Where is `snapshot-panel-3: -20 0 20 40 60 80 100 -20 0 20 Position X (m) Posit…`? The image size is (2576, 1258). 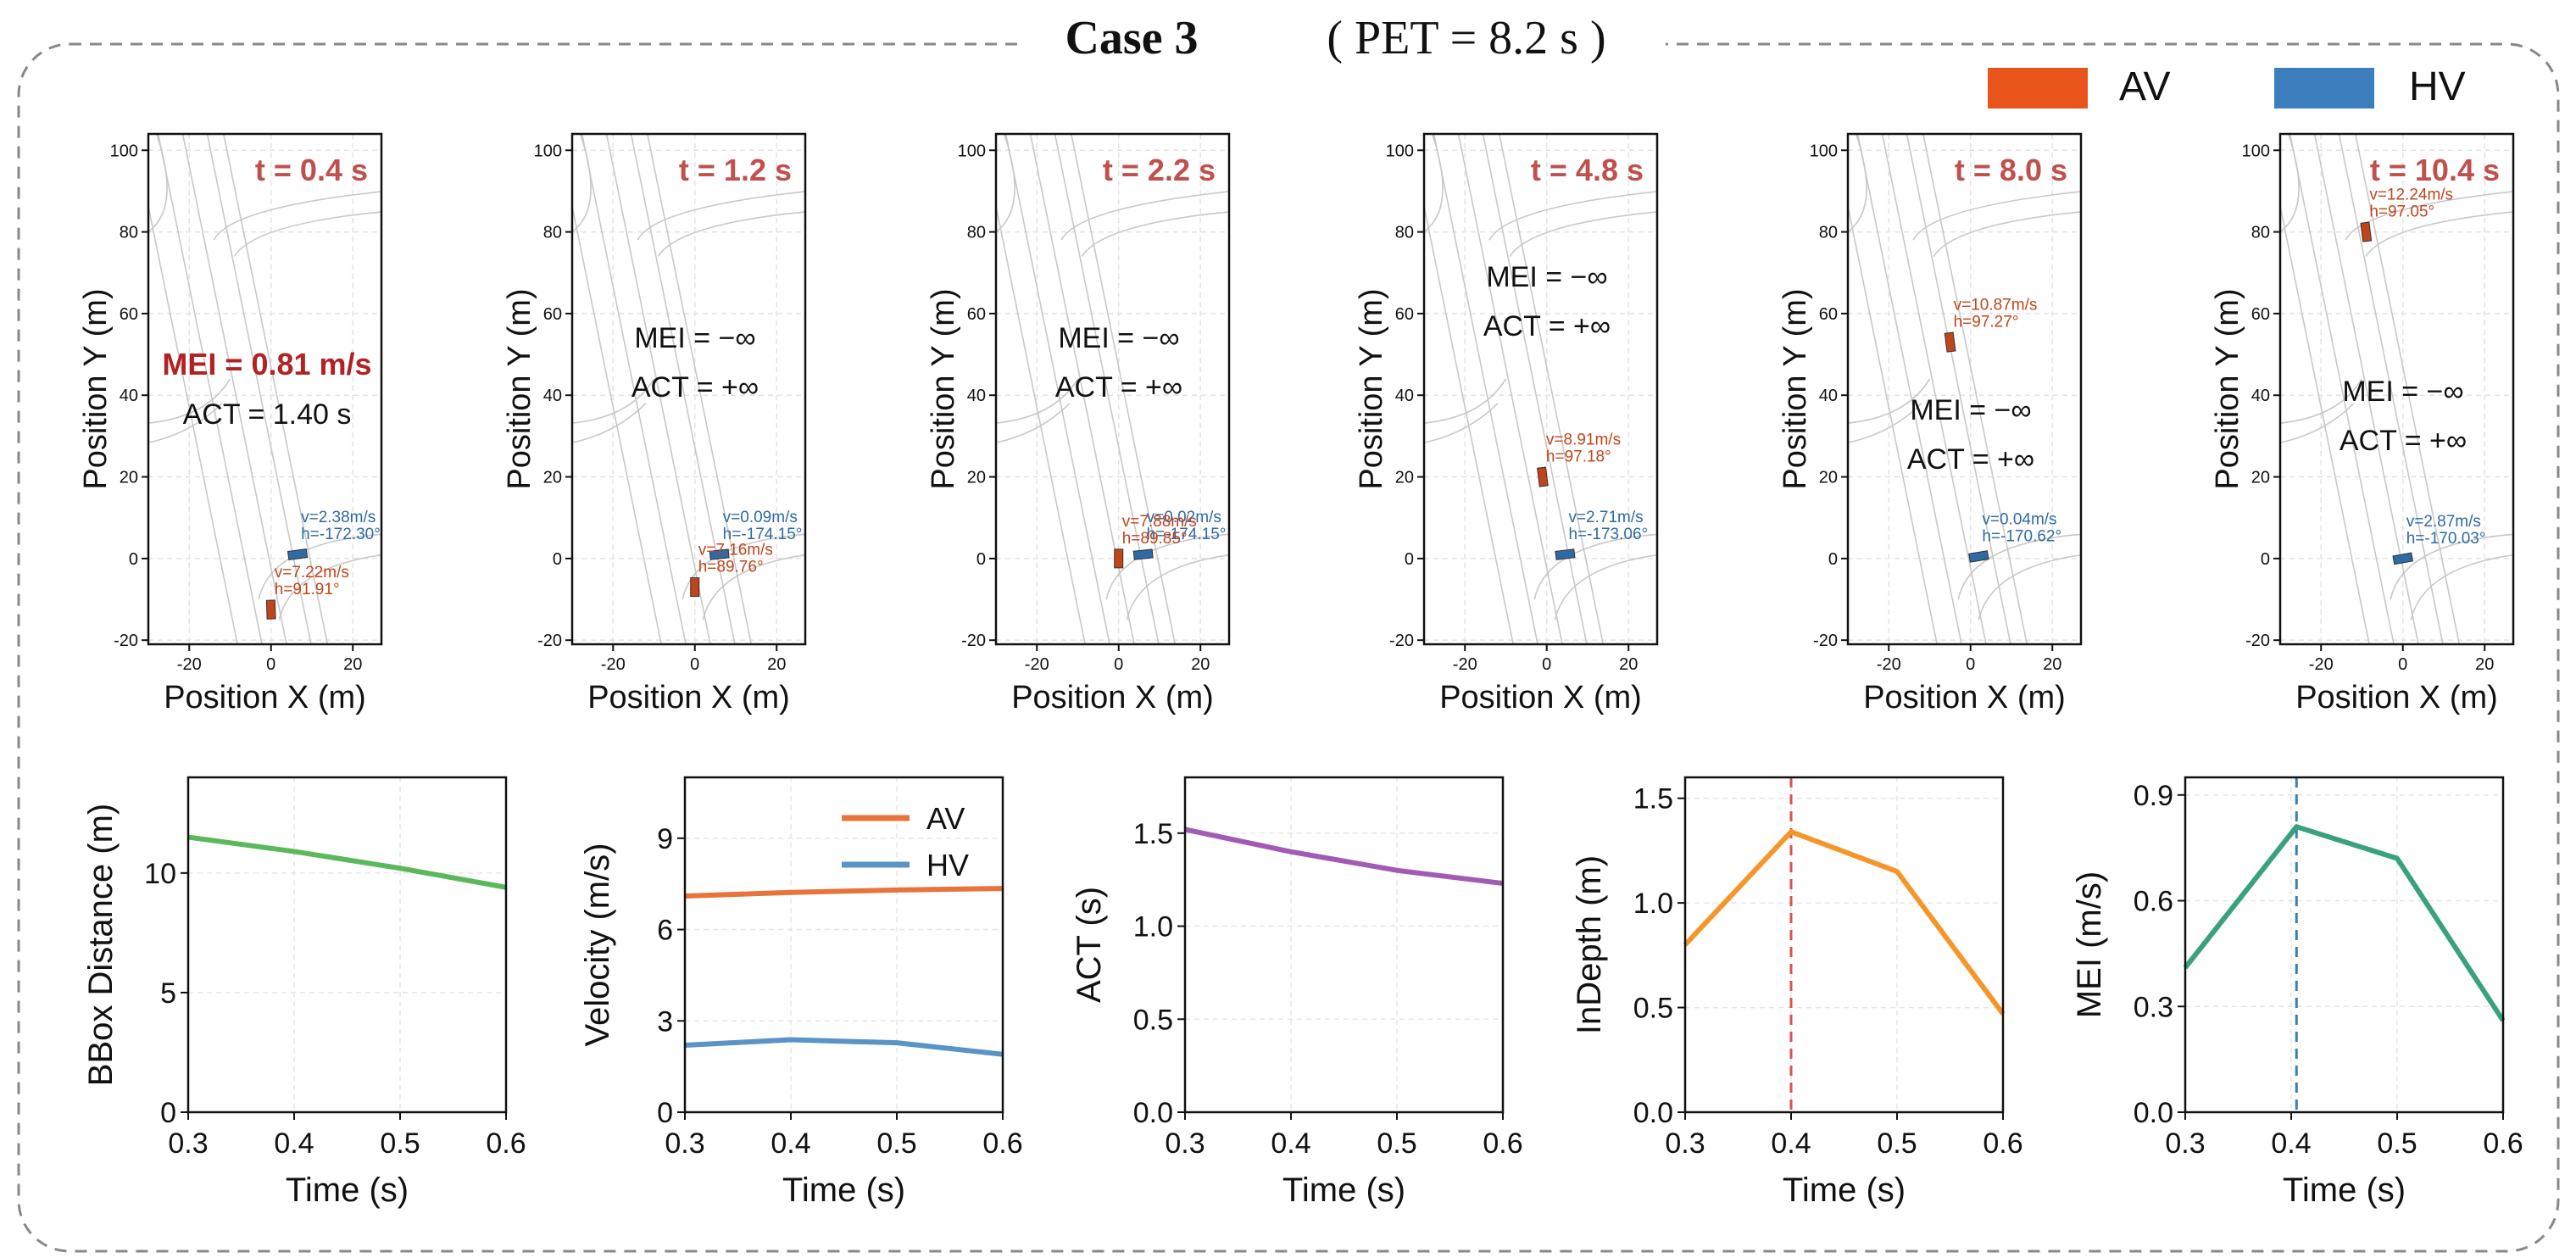 snapshot-panel-3: -20 0 20 40 60 80 100 -20 0 20 Position X (m) Posit… is located at coordinates (1078, 423).